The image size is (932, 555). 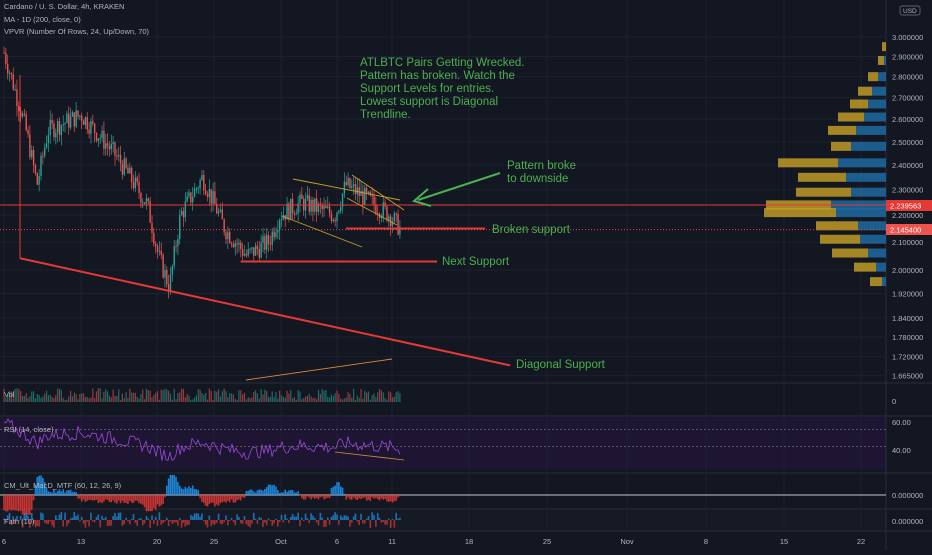 What do you see at coordinates (537, 179) in the screenshot?
I see `pattern-broke-line-2: to downside` at bounding box center [537, 179].